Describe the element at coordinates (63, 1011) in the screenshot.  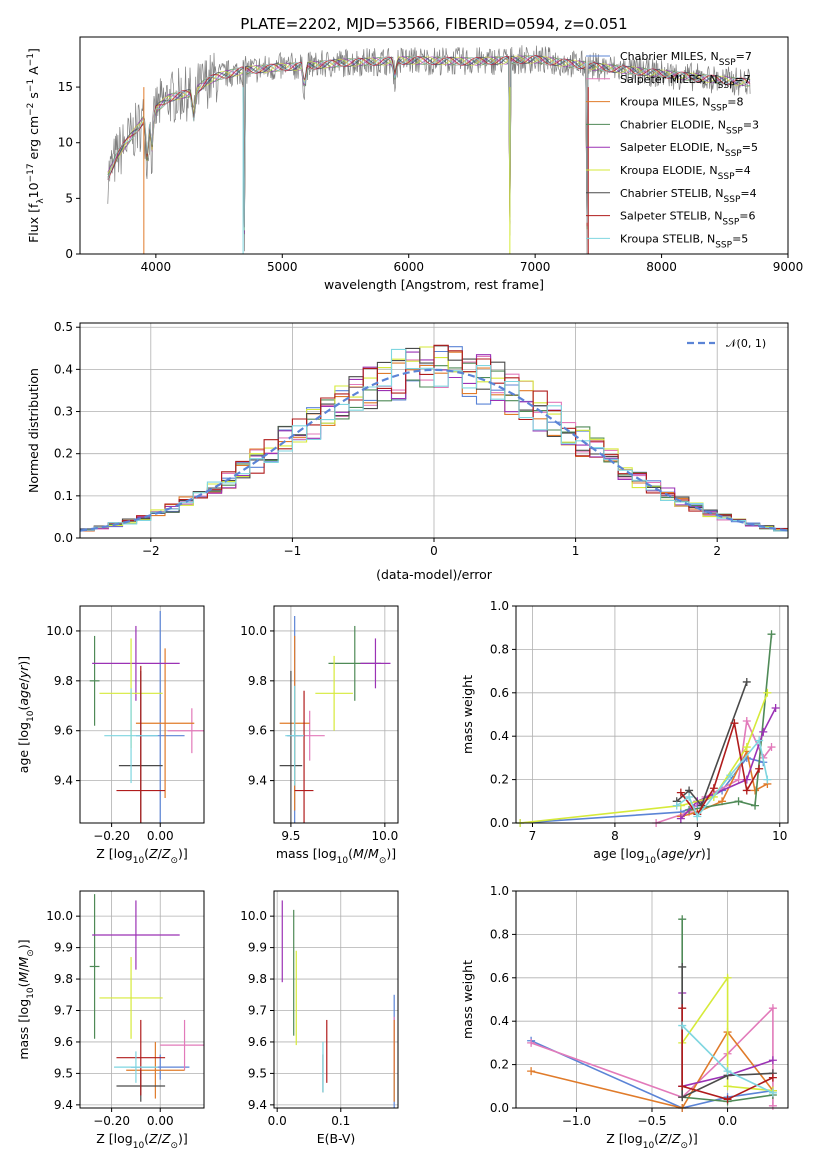
I see `y-tick-label: 9.7` at that location.